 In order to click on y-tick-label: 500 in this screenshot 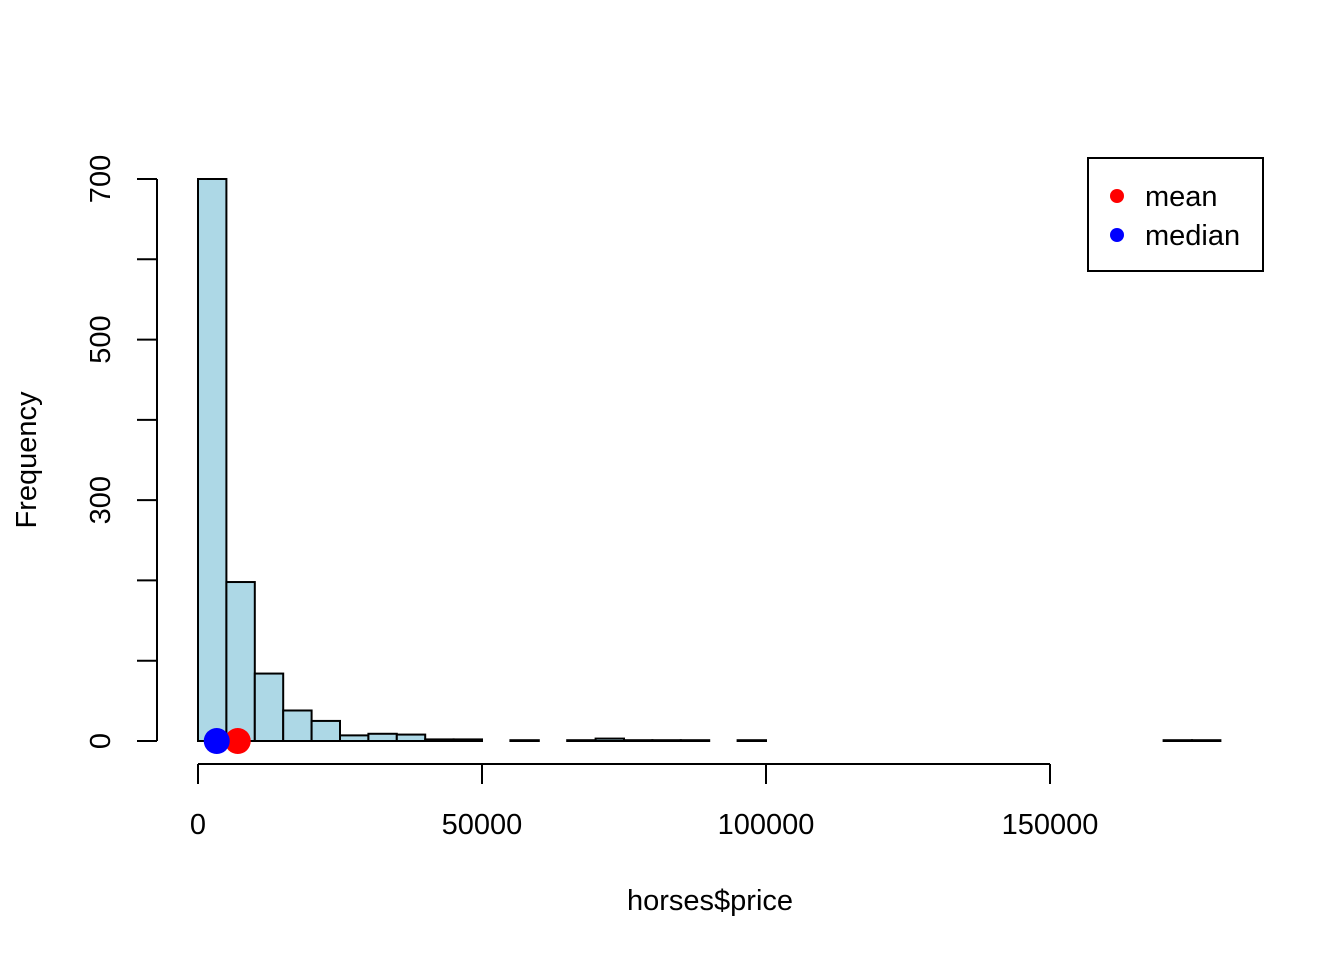, I will do `click(101, 339)`.